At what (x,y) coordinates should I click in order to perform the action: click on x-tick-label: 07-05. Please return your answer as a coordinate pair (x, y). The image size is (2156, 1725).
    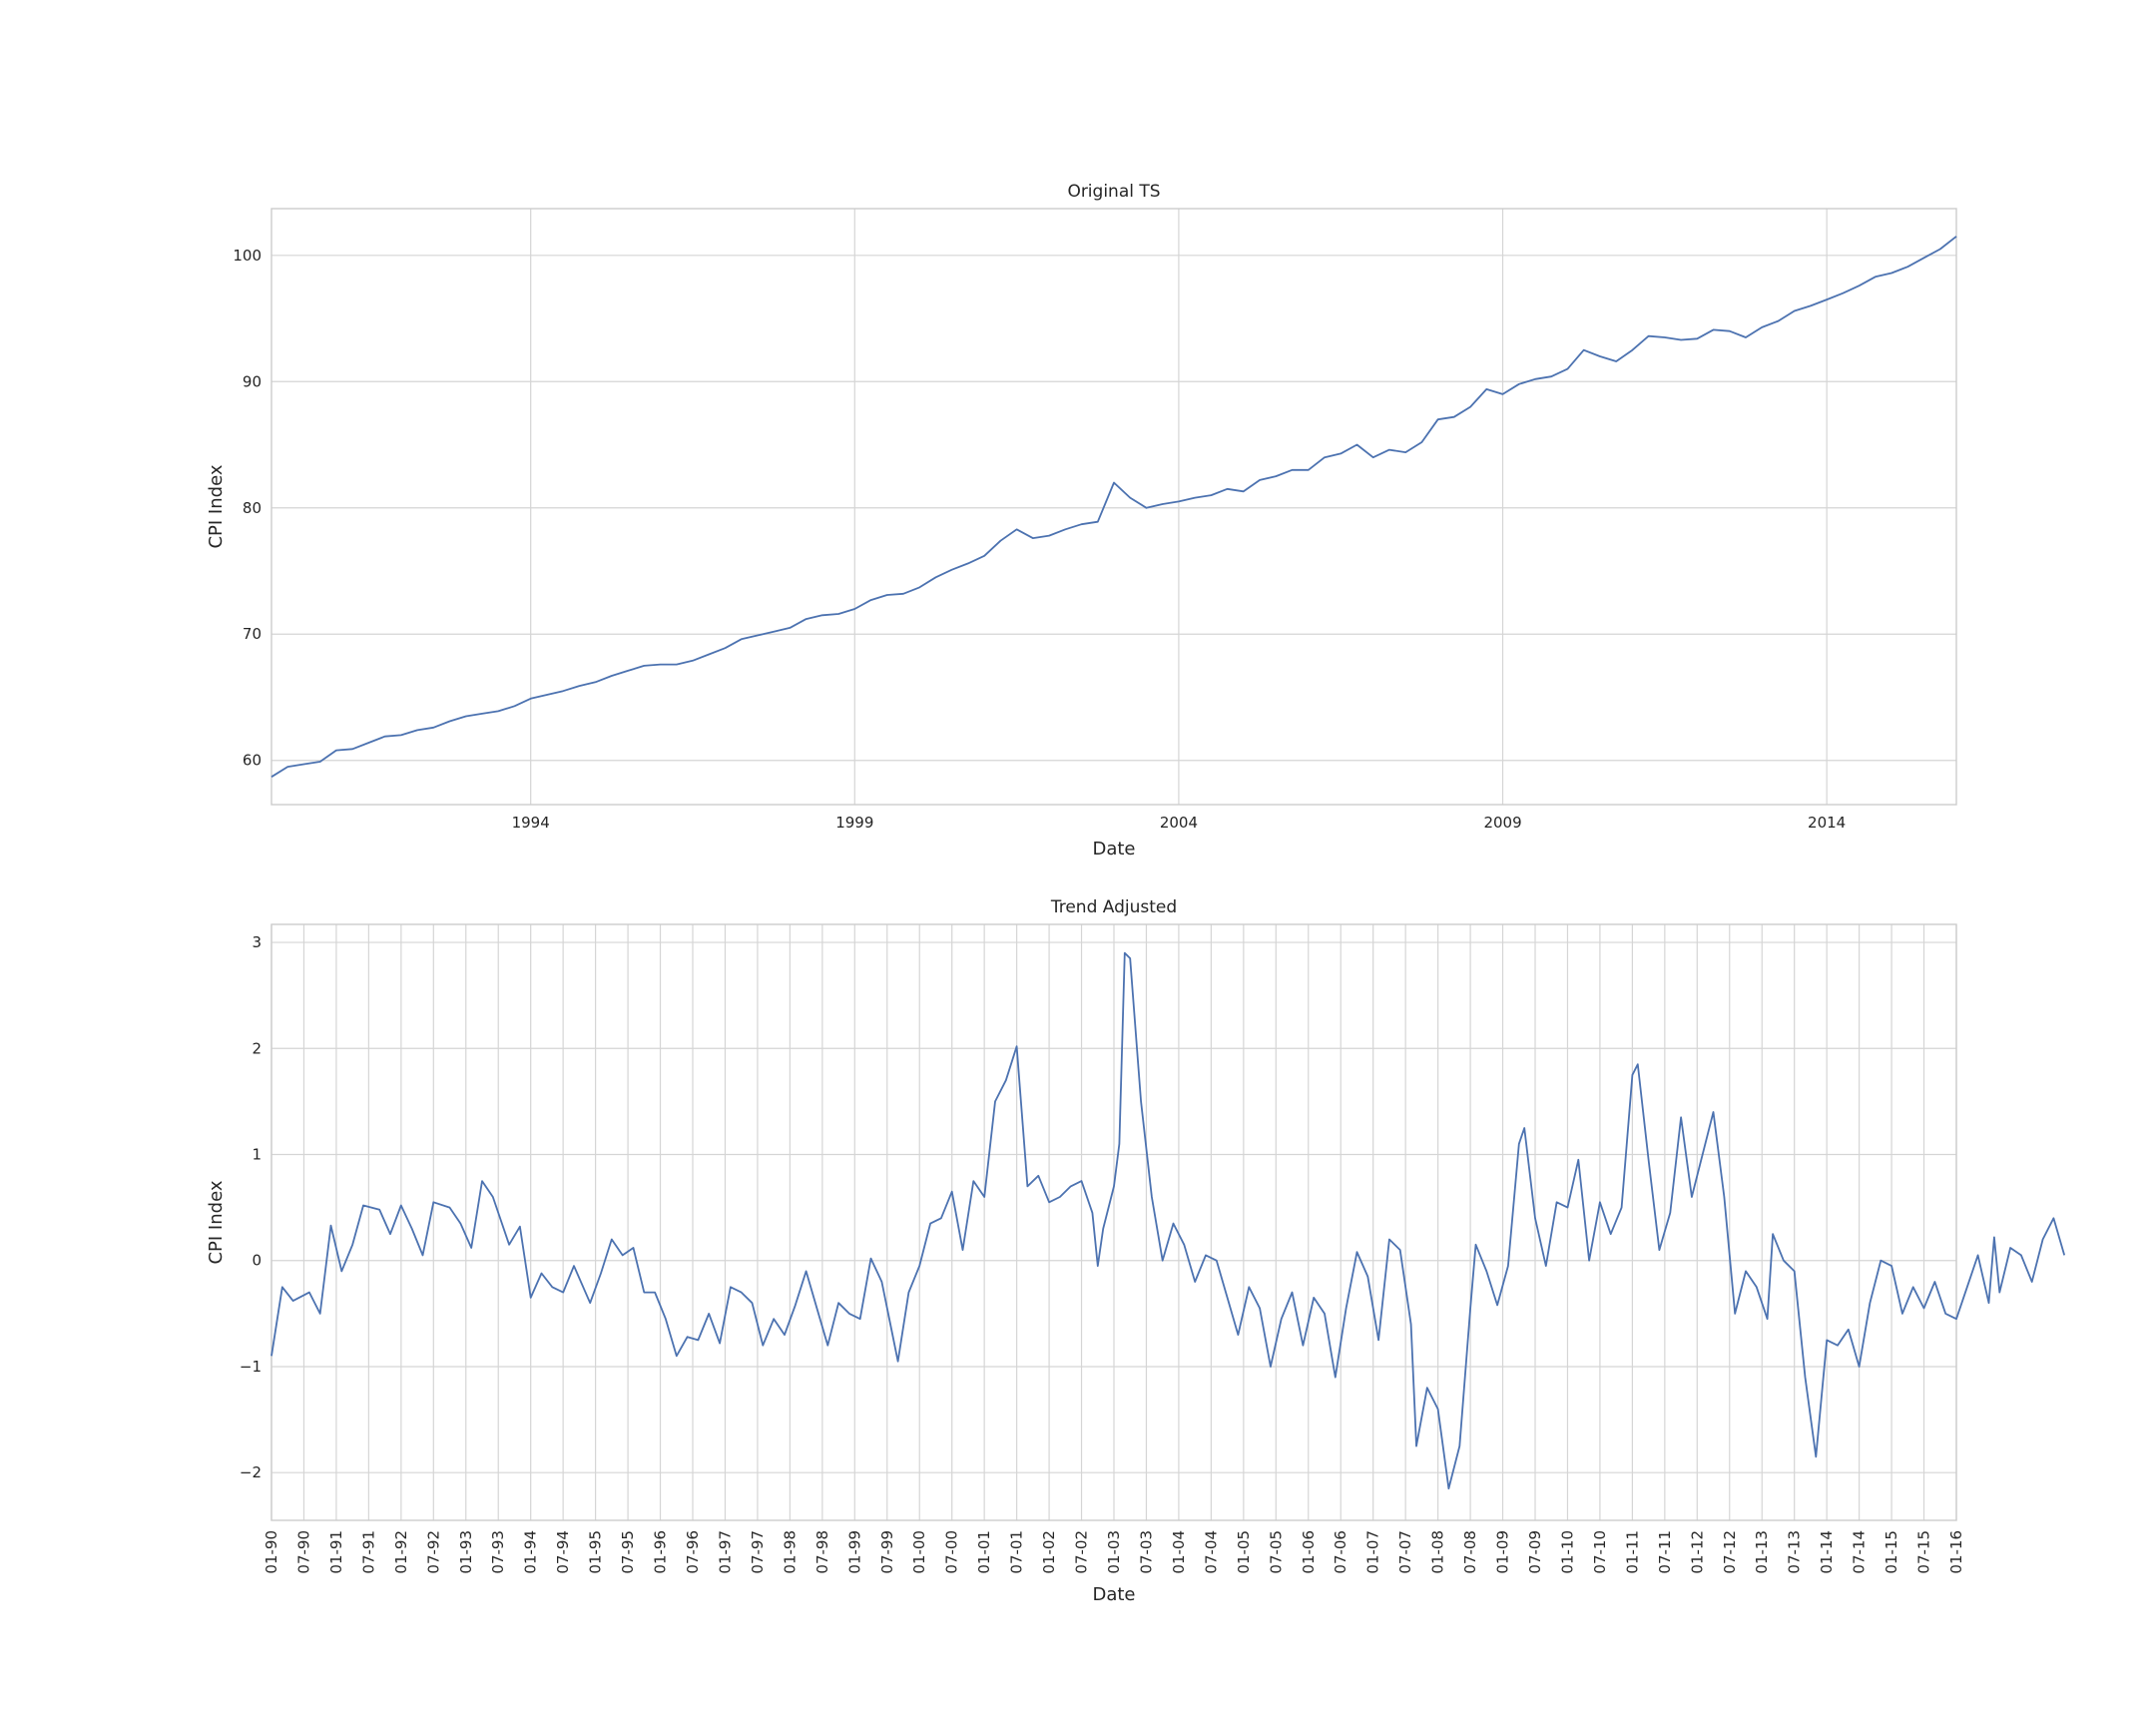
    Looking at the image, I should click on (1276, 1552).